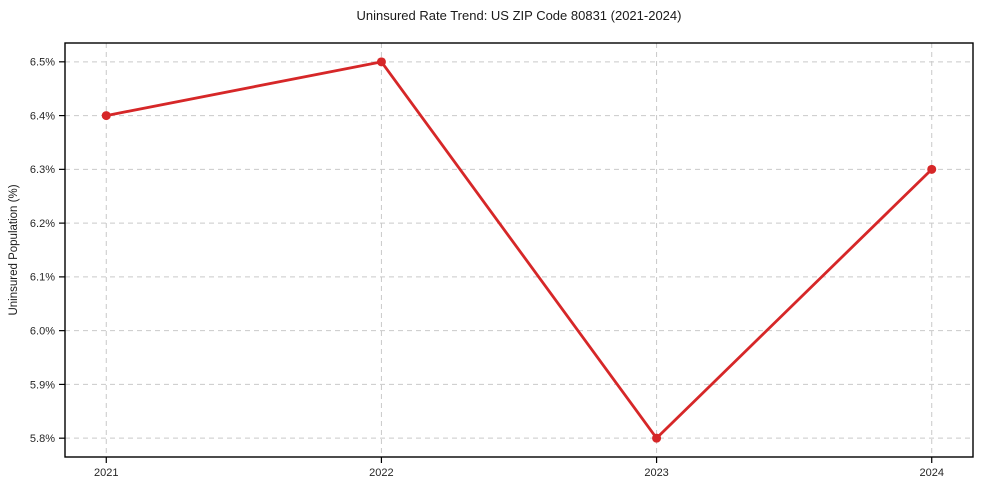 The height and width of the screenshot is (490, 989). Describe the element at coordinates (42, 385) in the screenshot. I see `y-tick-label: 5.9%` at that location.